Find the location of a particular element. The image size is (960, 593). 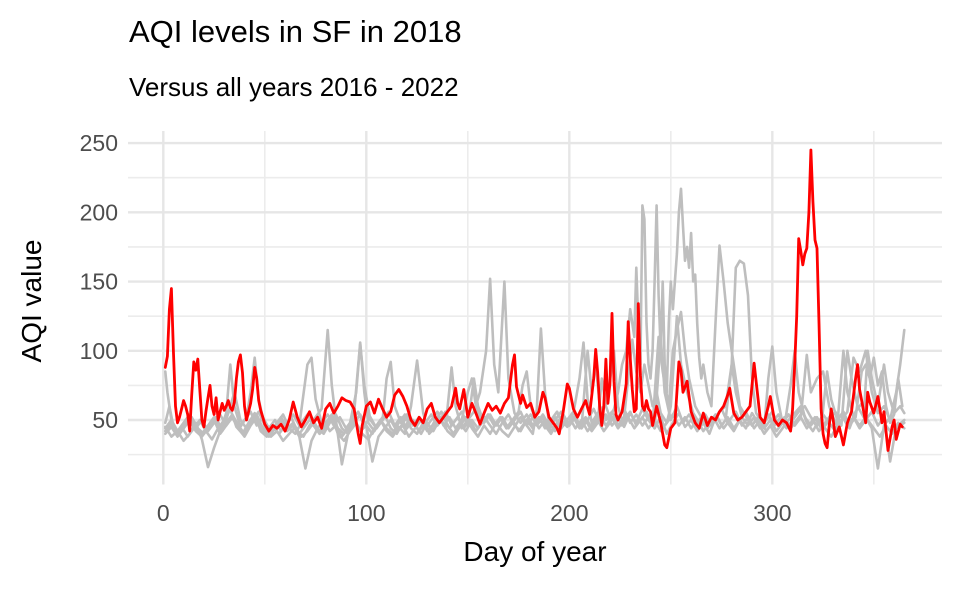

y-tick-label: 50 is located at coordinates (105, 420).